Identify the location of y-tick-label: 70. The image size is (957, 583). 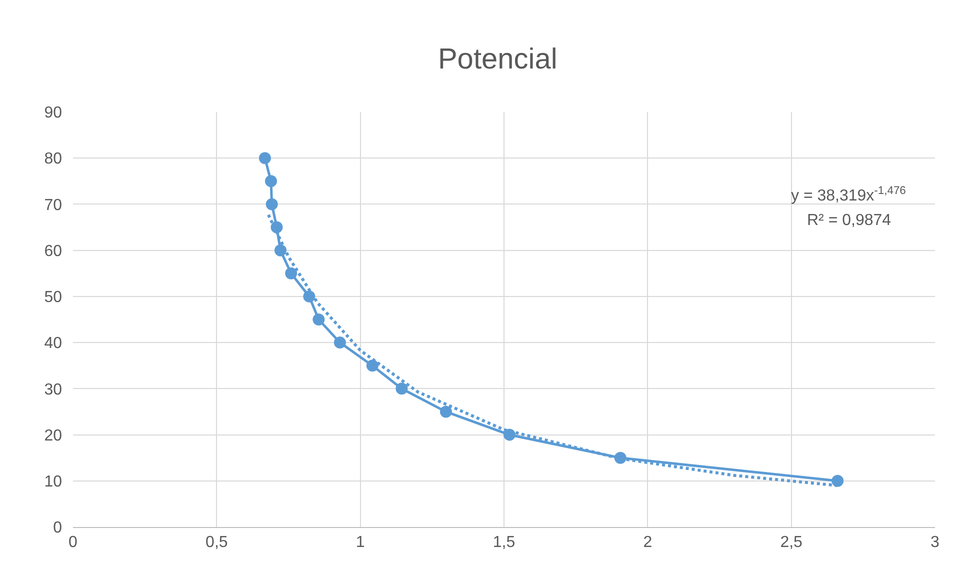
(53, 205).